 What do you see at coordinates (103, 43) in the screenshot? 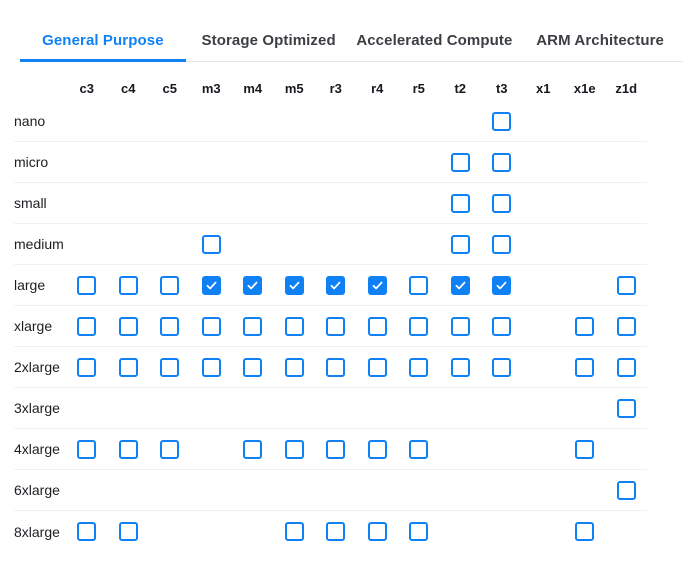
I see `tab-general-purpose: General Purpose` at bounding box center [103, 43].